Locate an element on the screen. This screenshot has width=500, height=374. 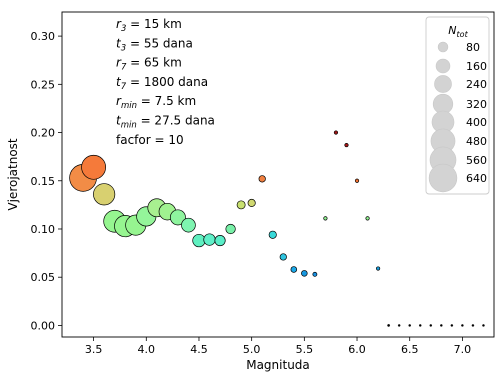
annotation-line: t7 = 1800 dana is located at coordinates (162, 83).